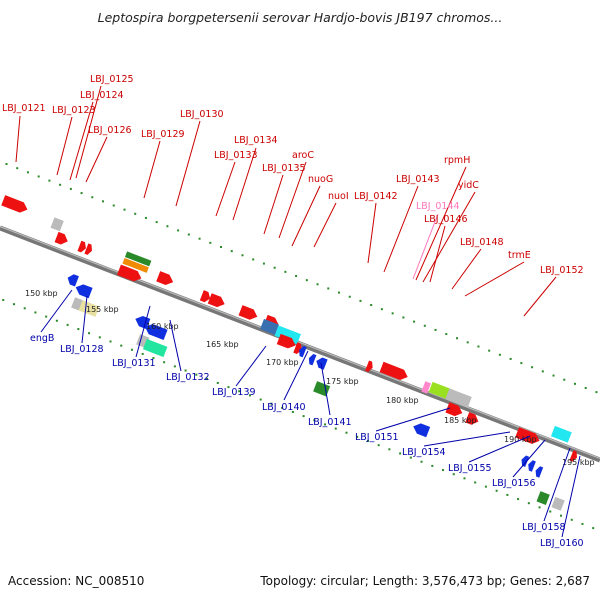 The height and width of the screenshot is (600, 600). Describe the element at coordinates (152, 169) in the screenshot. I see `forward-label-LBJ_0129-leader` at that location.